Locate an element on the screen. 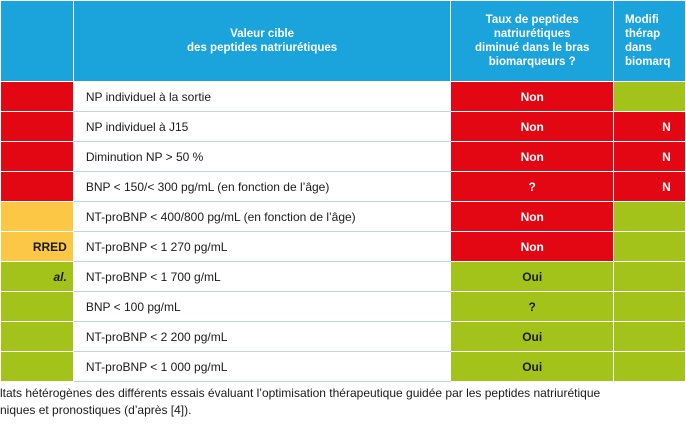 The image size is (686, 430). table-row: RRED NT-proBNP < 1 270 pg/mL Non is located at coordinates (343, 246).